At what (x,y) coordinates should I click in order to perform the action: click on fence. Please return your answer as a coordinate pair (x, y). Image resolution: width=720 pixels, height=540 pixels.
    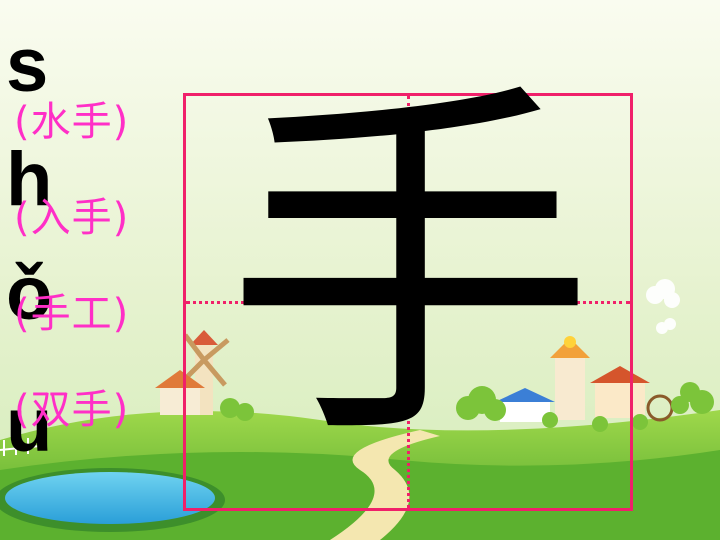
    Looking at the image, I should click on (20, 447).